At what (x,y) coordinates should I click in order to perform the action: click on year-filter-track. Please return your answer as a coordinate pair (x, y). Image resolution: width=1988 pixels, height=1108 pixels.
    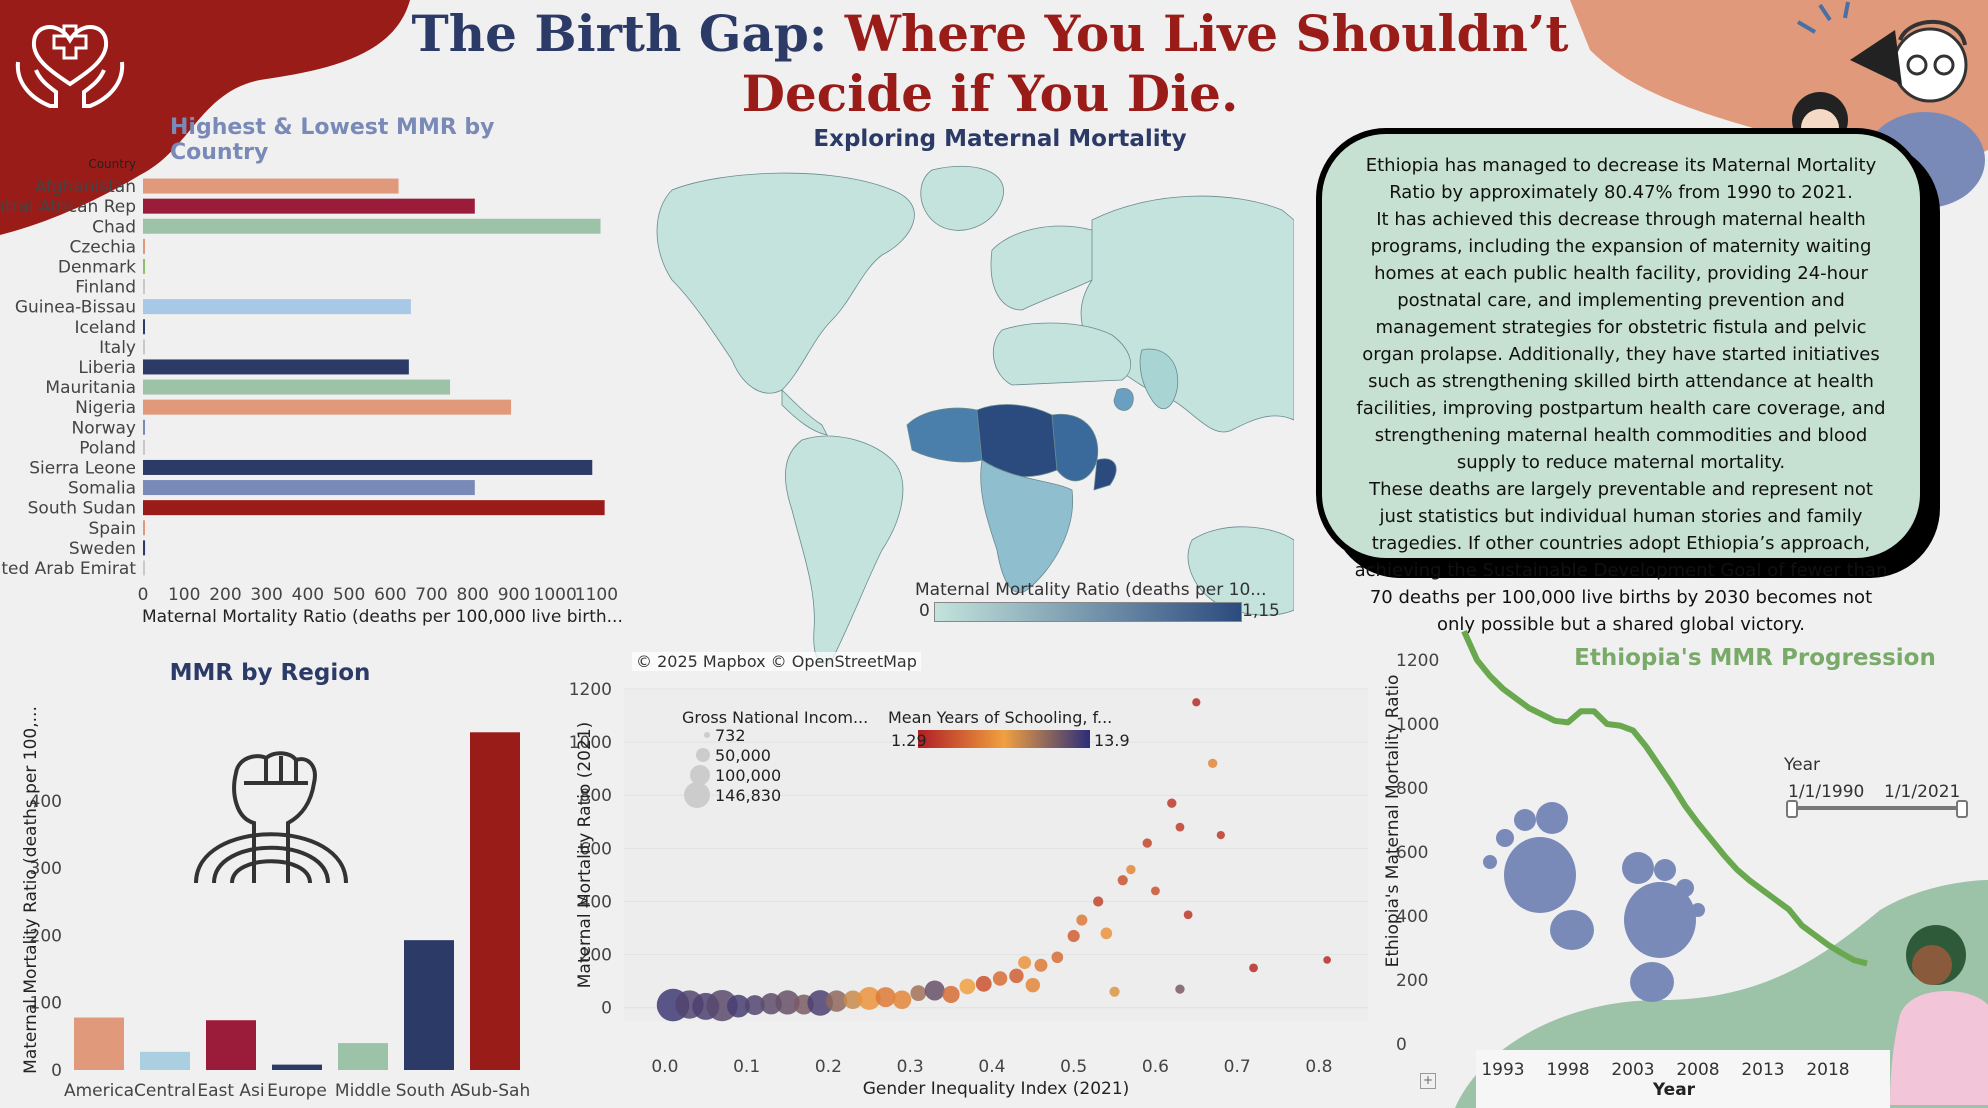
    Looking at the image, I should click on (1876, 808).